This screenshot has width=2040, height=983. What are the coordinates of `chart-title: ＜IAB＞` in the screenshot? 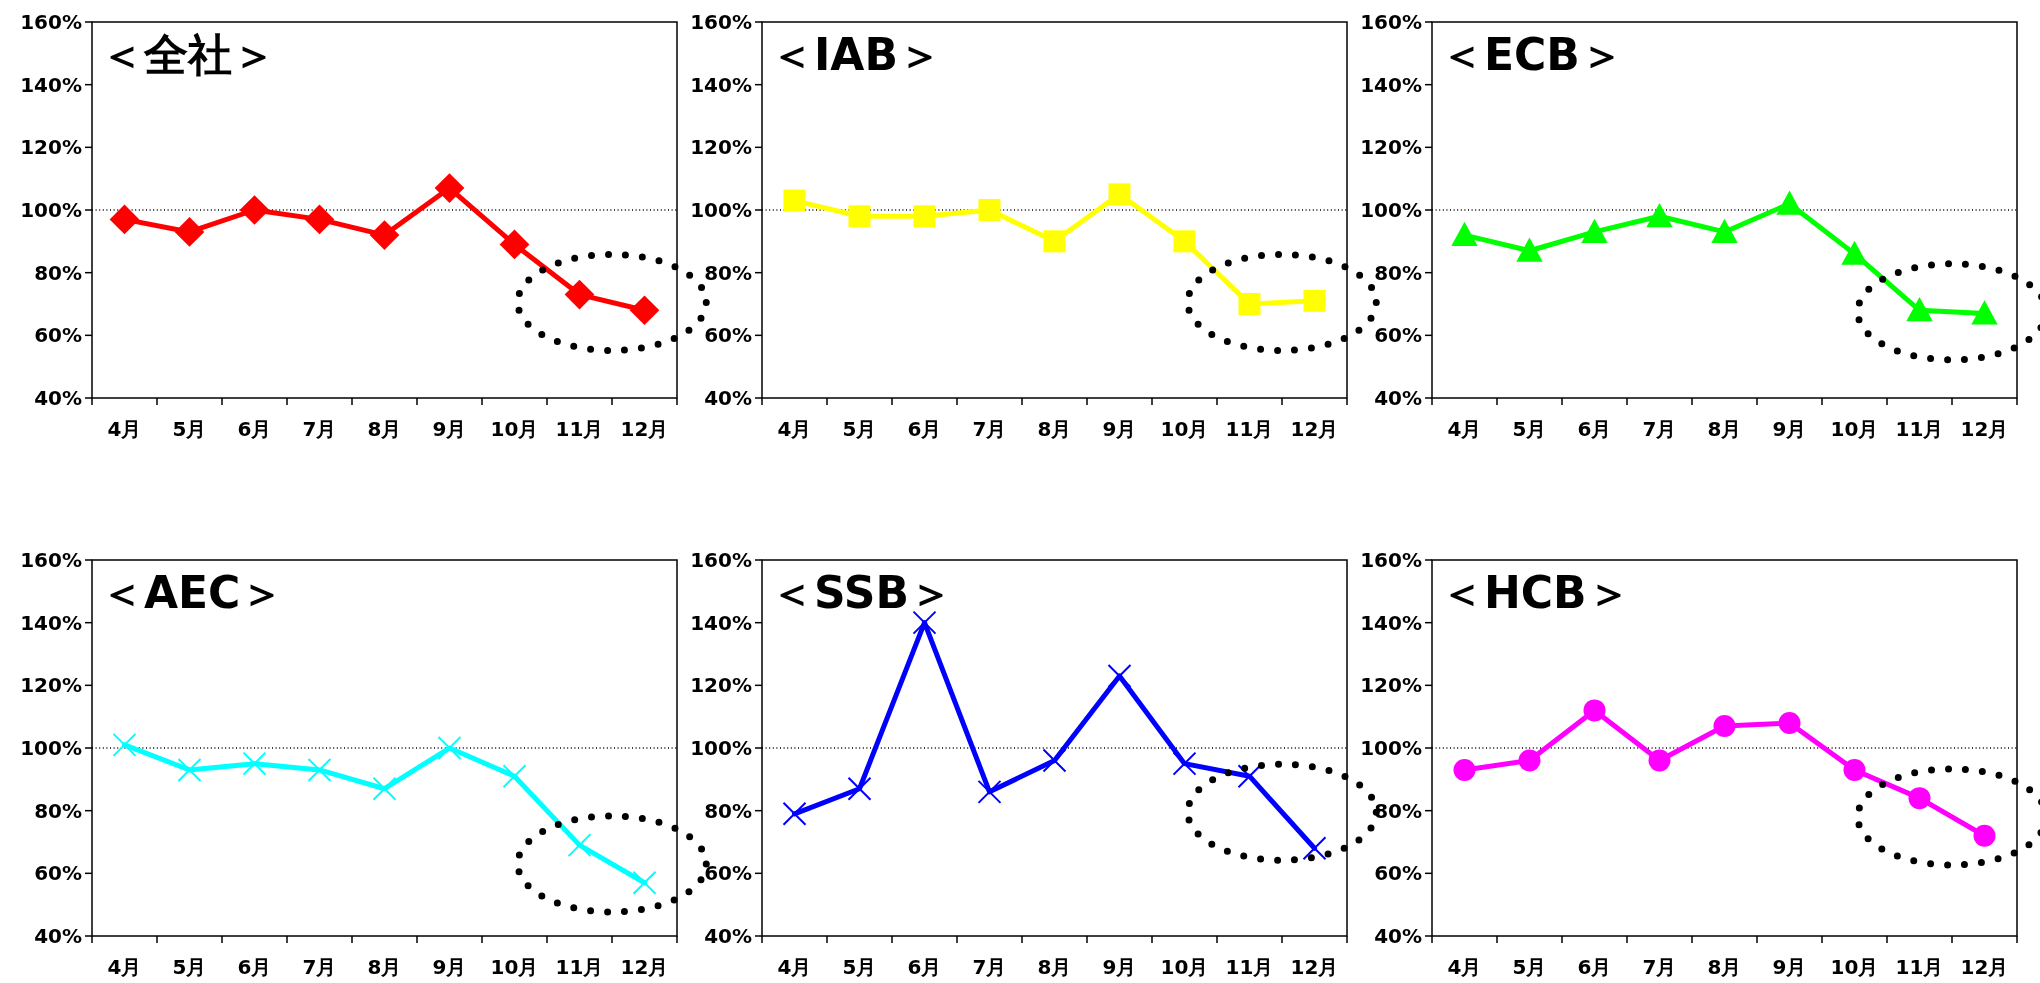 It's located at (856, 54).